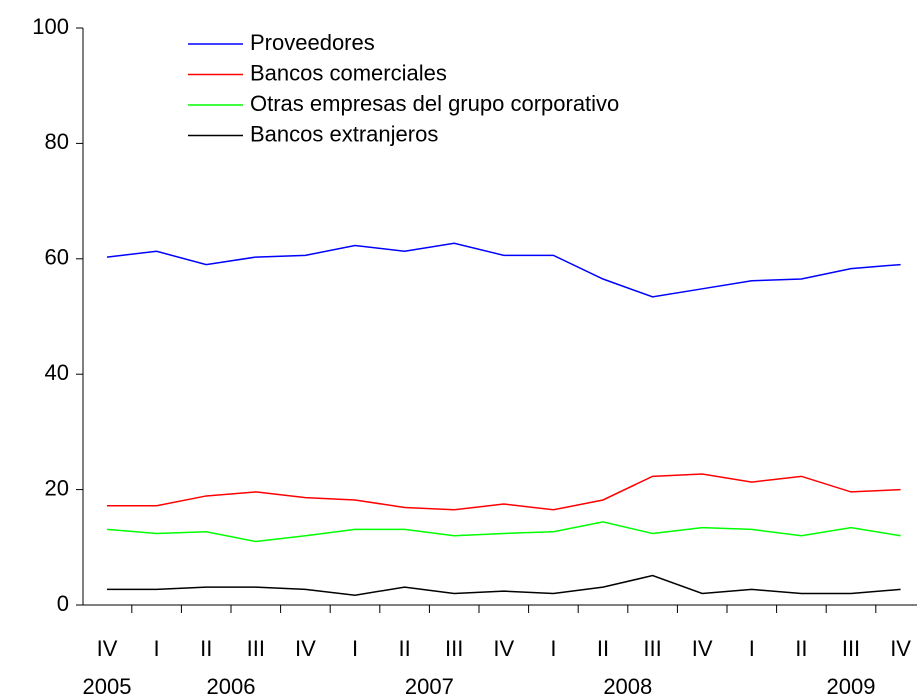  I want to click on y-tick-label: 60, so click(57, 257).